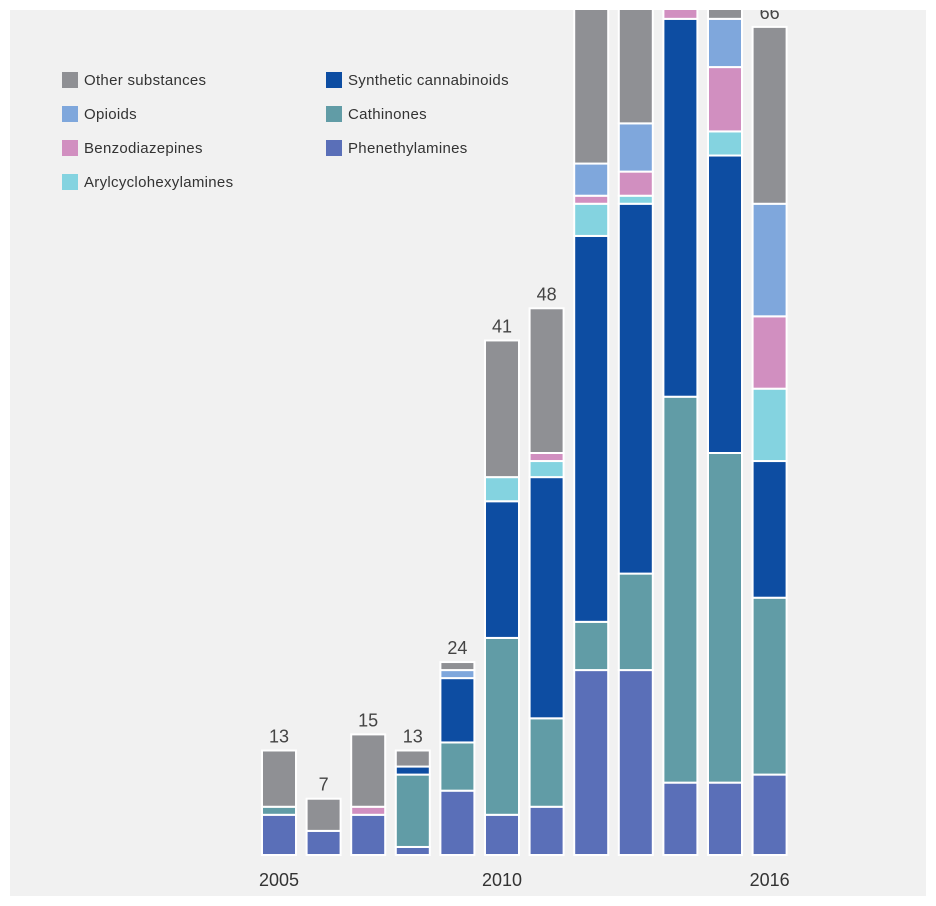  What do you see at coordinates (323, 843) in the screenshot?
I see `bar-segment-2006-phenethylamines` at bounding box center [323, 843].